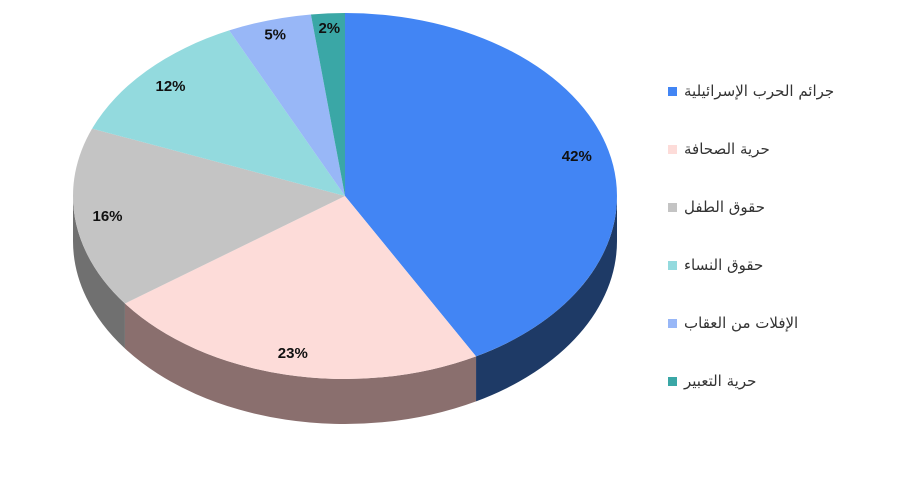  I want to click on pie-label-1: 23%, so click(293, 353).